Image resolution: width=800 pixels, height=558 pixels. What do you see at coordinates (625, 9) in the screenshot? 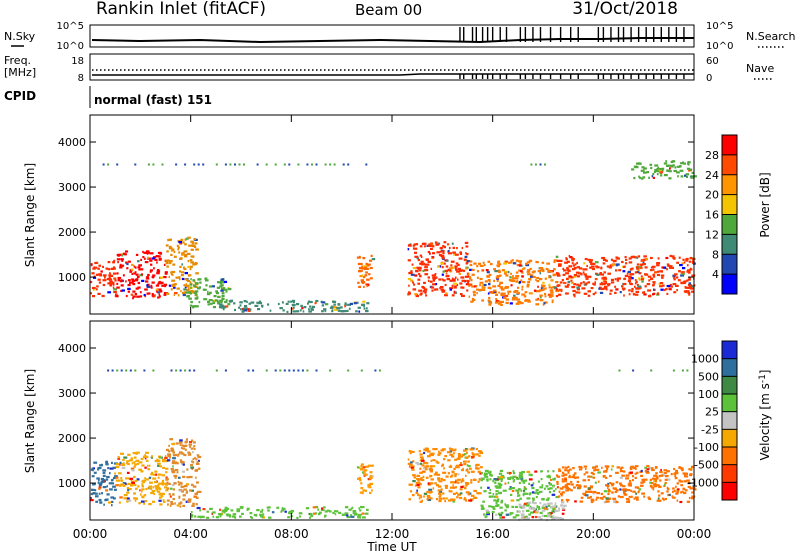
I see `date-label: 31/Oct/2018` at bounding box center [625, 9].